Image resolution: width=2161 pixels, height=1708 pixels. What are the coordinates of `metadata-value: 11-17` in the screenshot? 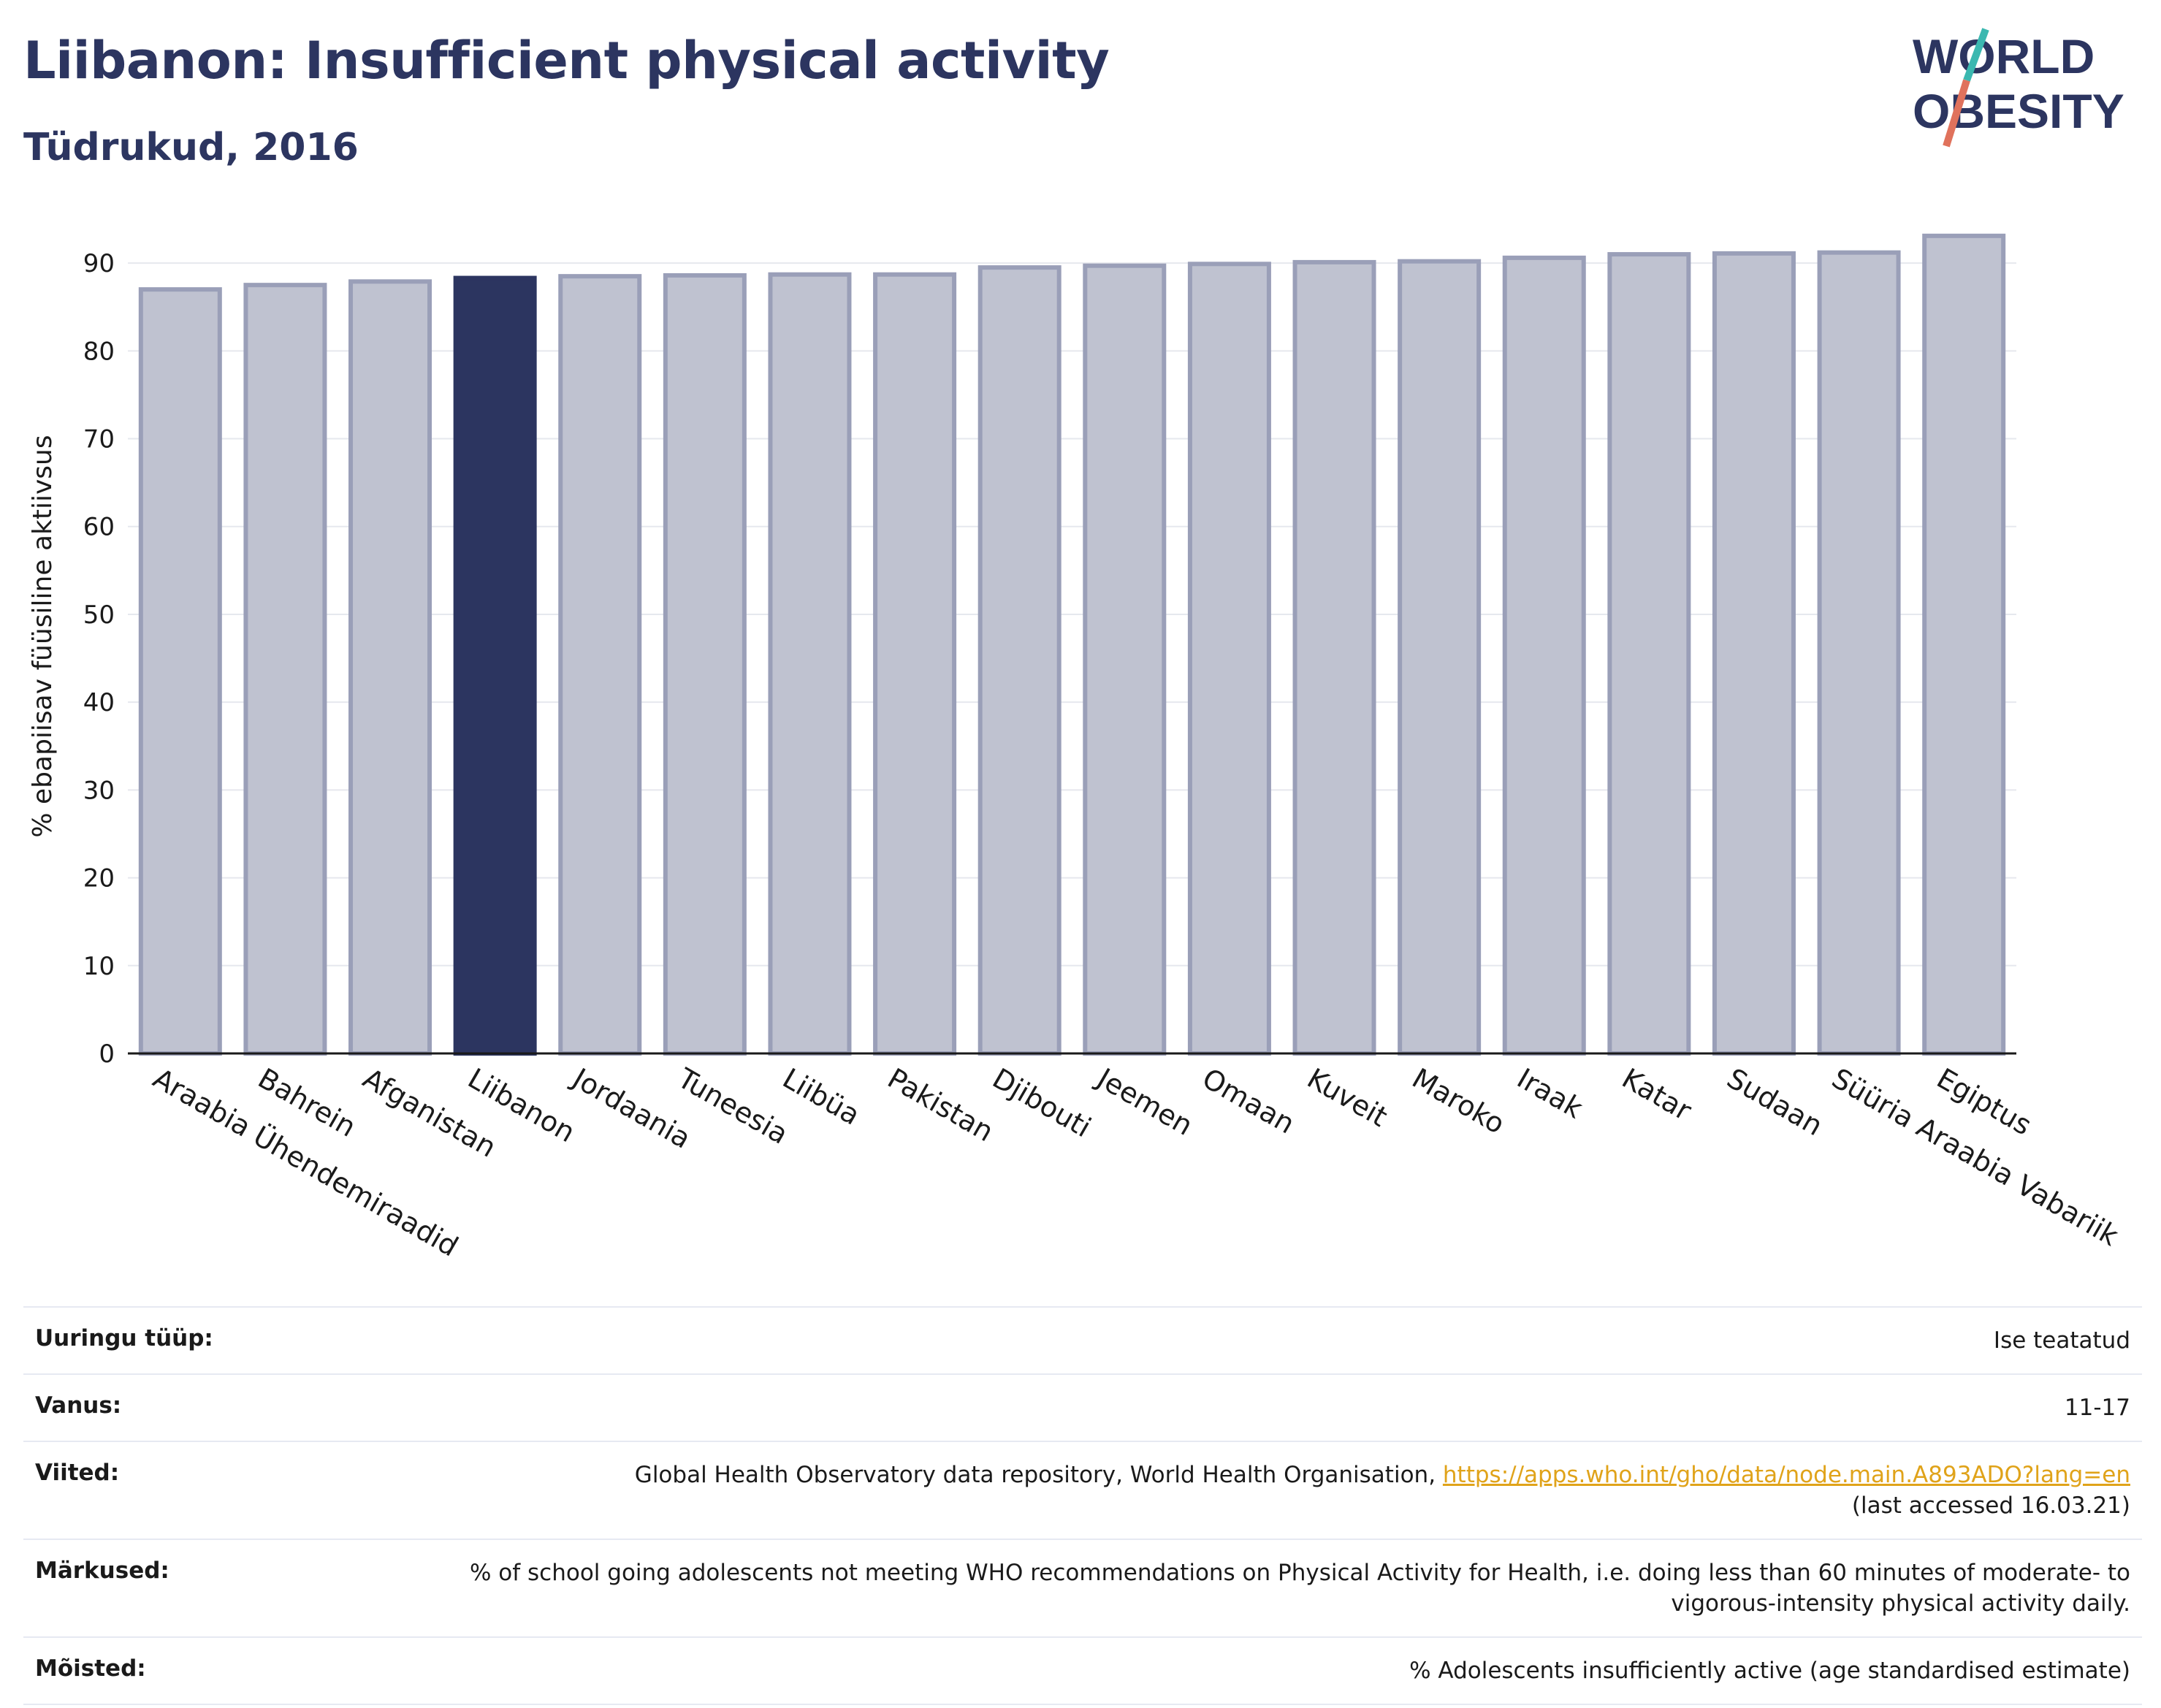 It's located at (2097, 1407).